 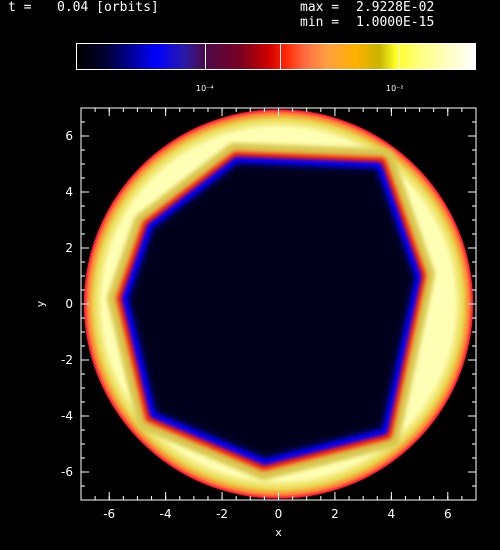 What do you see at coordinates (276, 56) in the screenshot?
I see `colorbar` at bounding box center [276, 56].